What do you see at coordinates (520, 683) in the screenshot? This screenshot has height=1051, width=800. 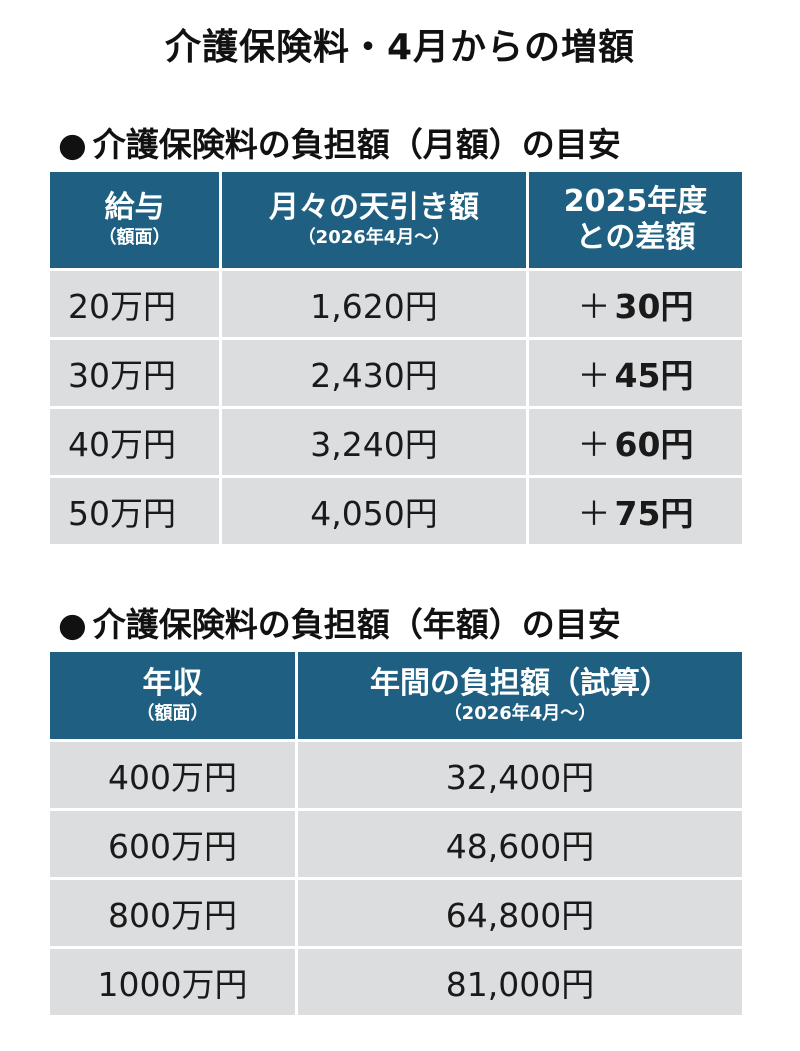 I see `header-burden-label: 年間の負担額（試算）` at bounding box center [520, 683].